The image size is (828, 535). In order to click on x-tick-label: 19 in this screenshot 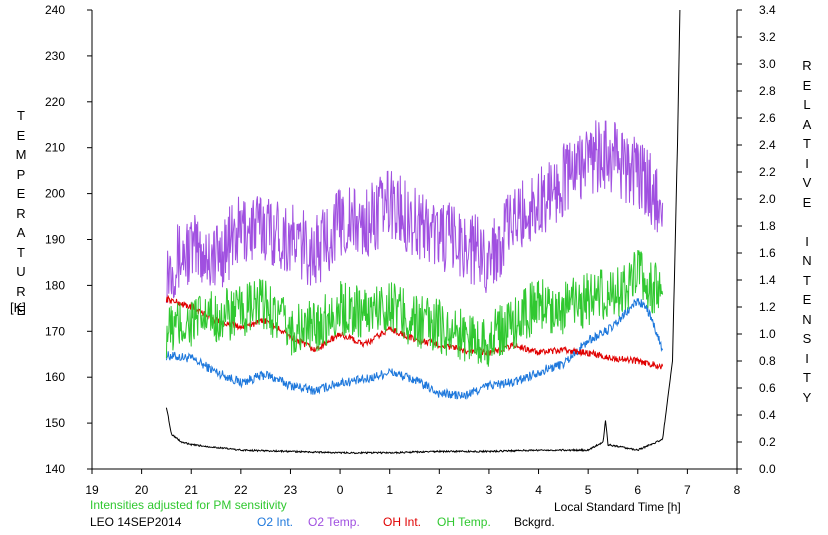, I will do `click(92, 490)`.